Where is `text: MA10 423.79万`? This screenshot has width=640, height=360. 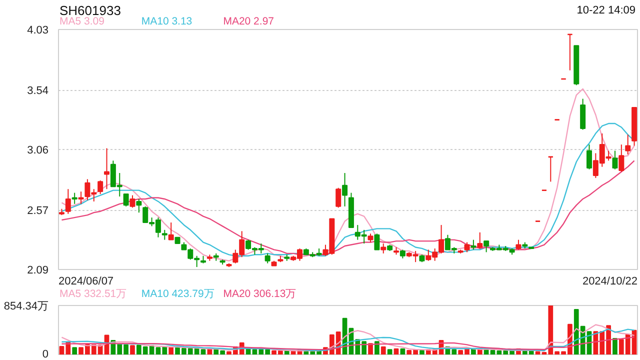
text: MA10 423.79万 is located at coordinates (178, 294).